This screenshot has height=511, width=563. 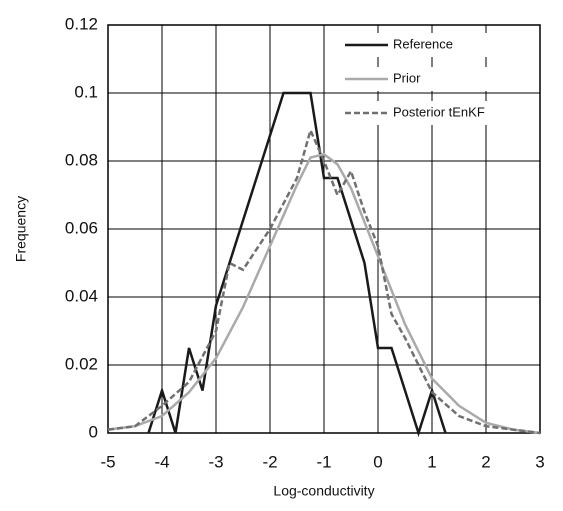 I want to click on x-tick-label: 3, so click(x=539, y=461).